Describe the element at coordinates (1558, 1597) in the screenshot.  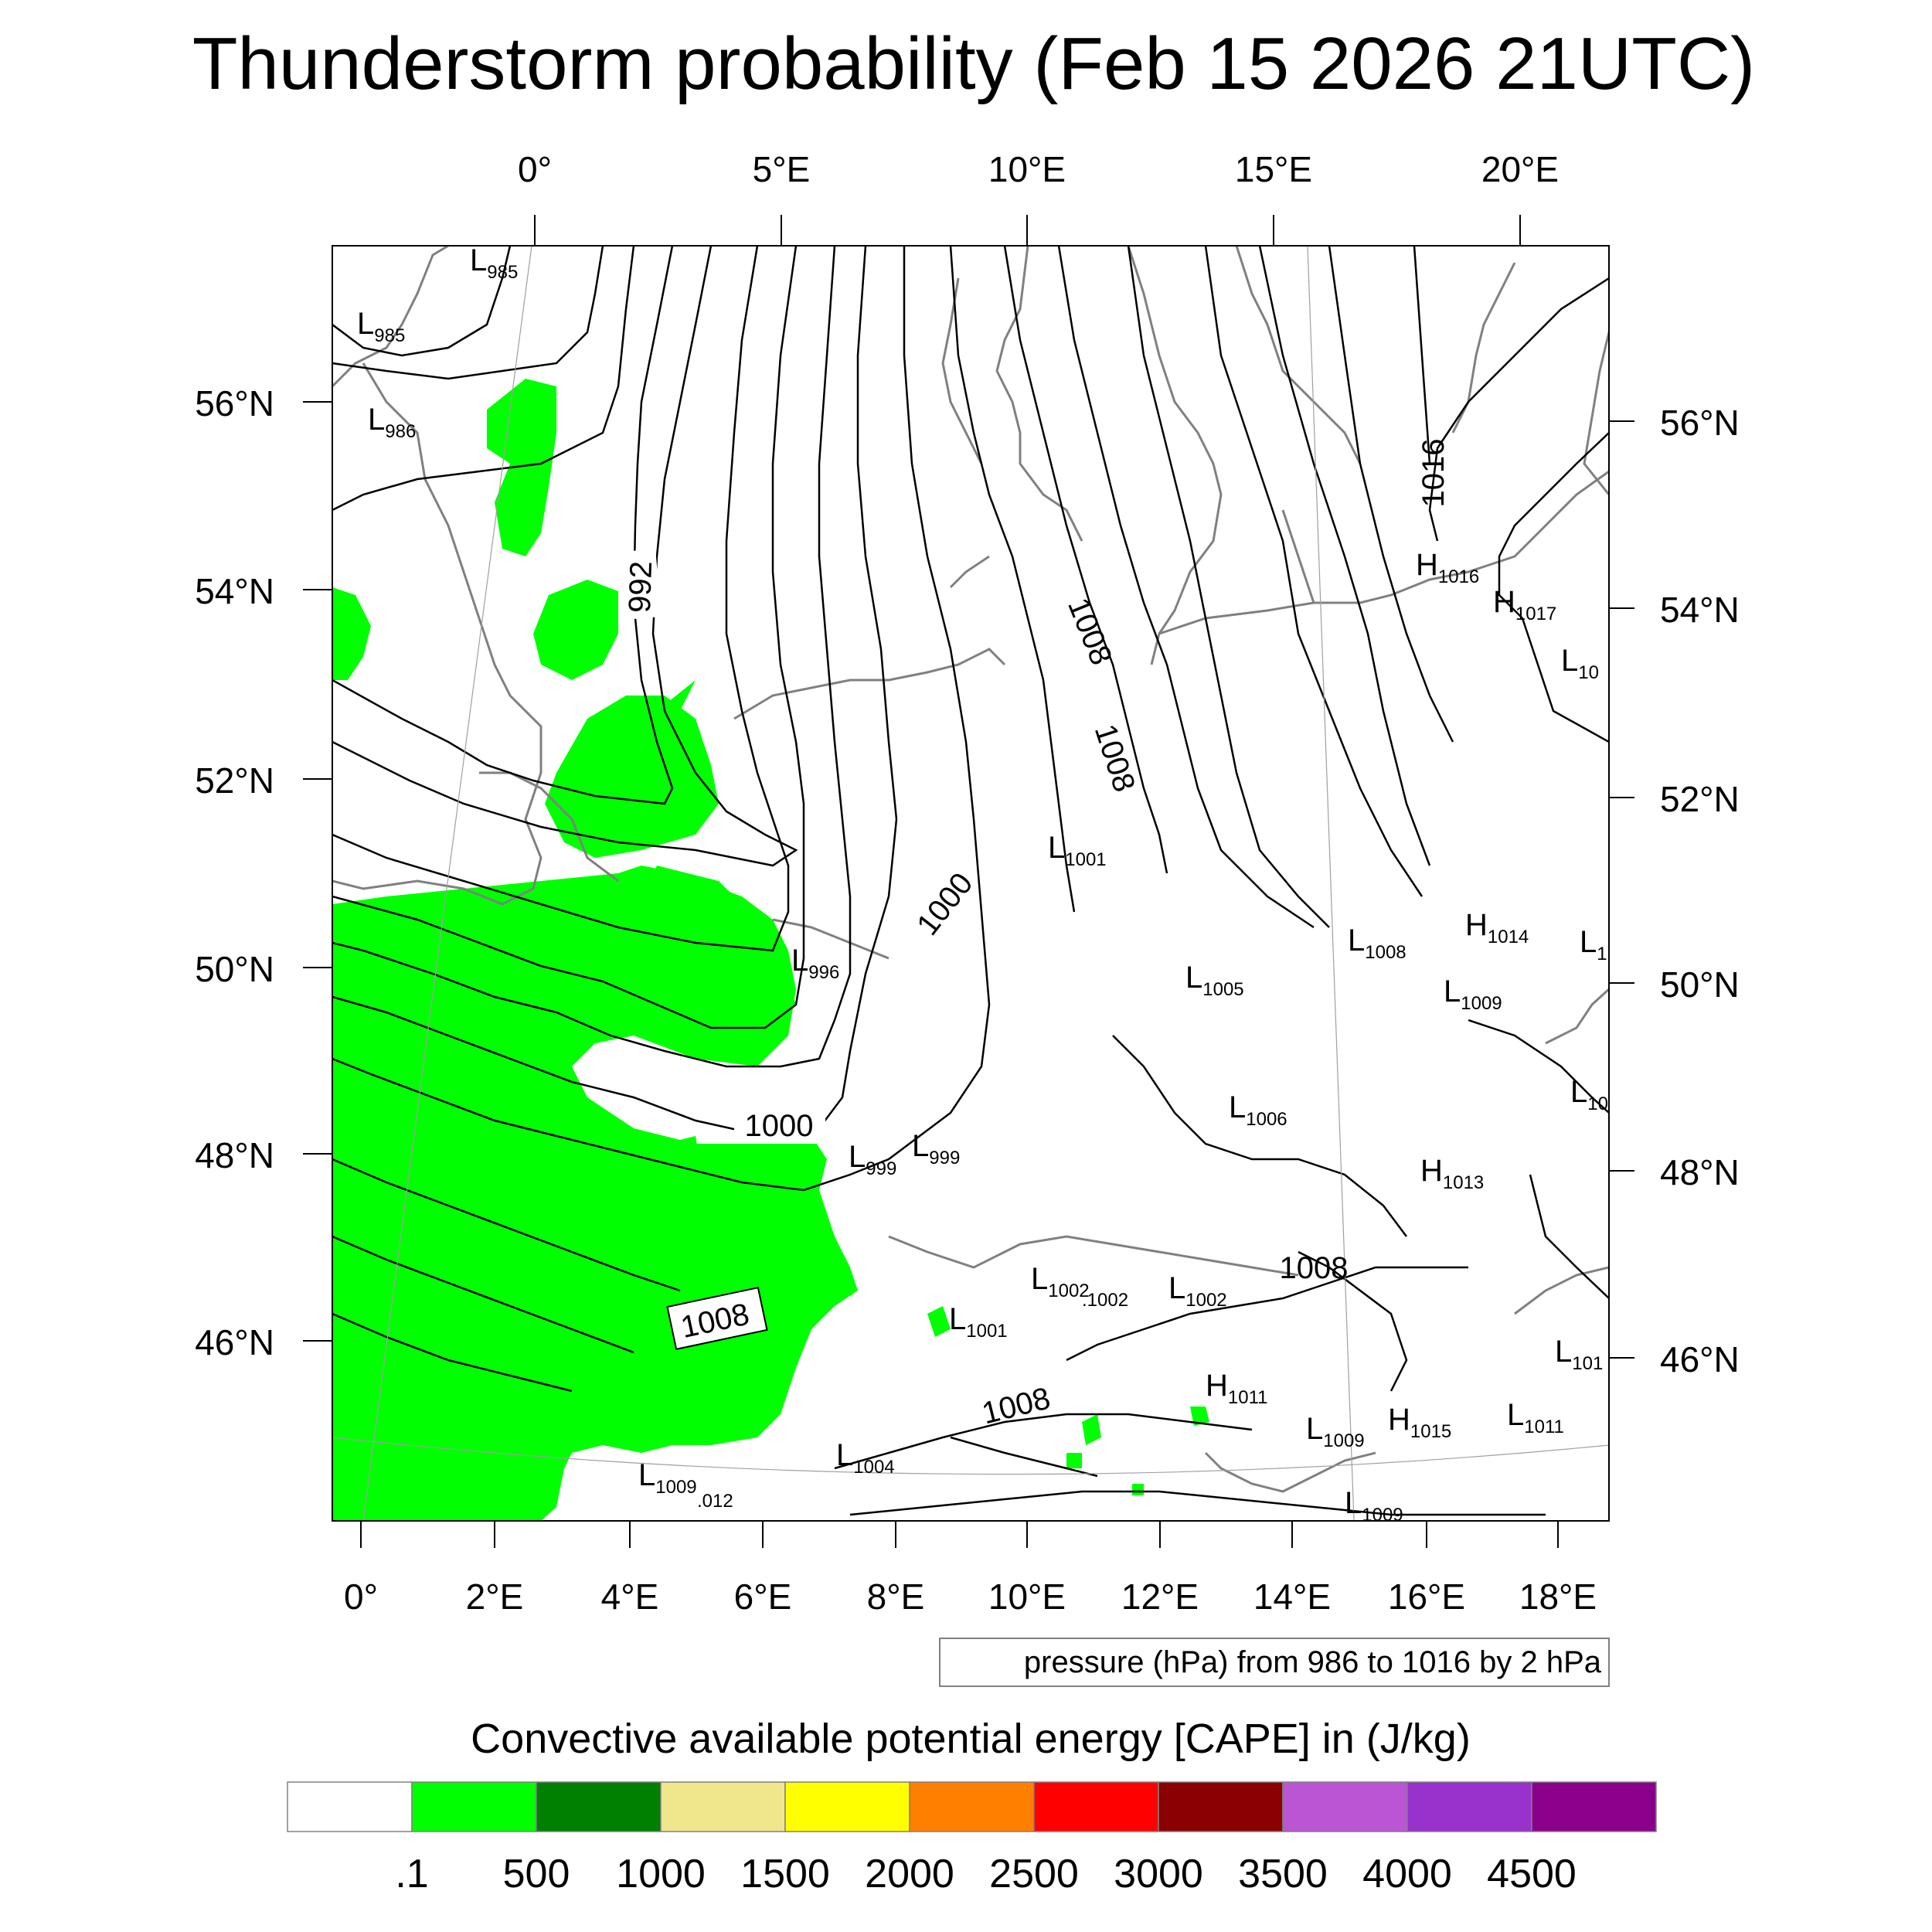
I see `bottom-lon-label-9: 18°E` at that location.